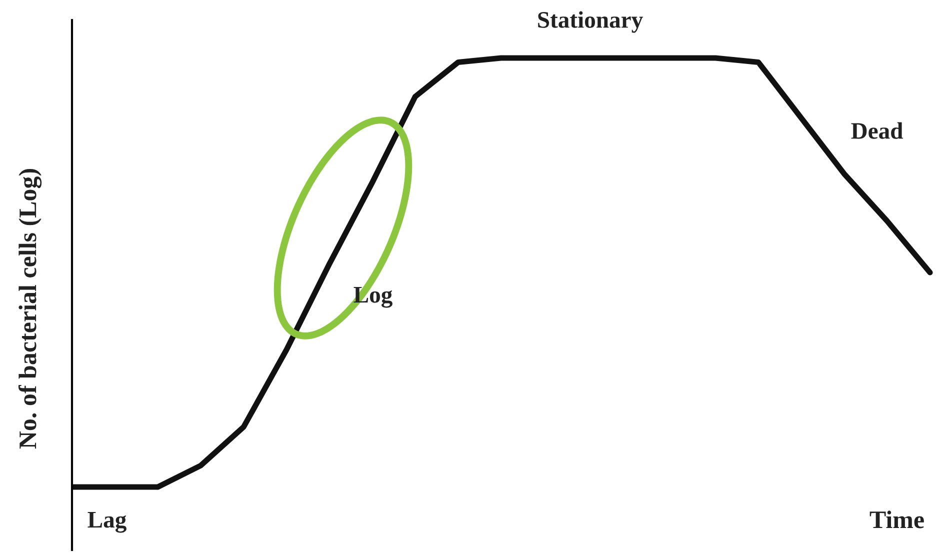 The image size is (947, 557). I want to click on y-axis-title: No. of bacterial cells (Log), so click(30, 309).